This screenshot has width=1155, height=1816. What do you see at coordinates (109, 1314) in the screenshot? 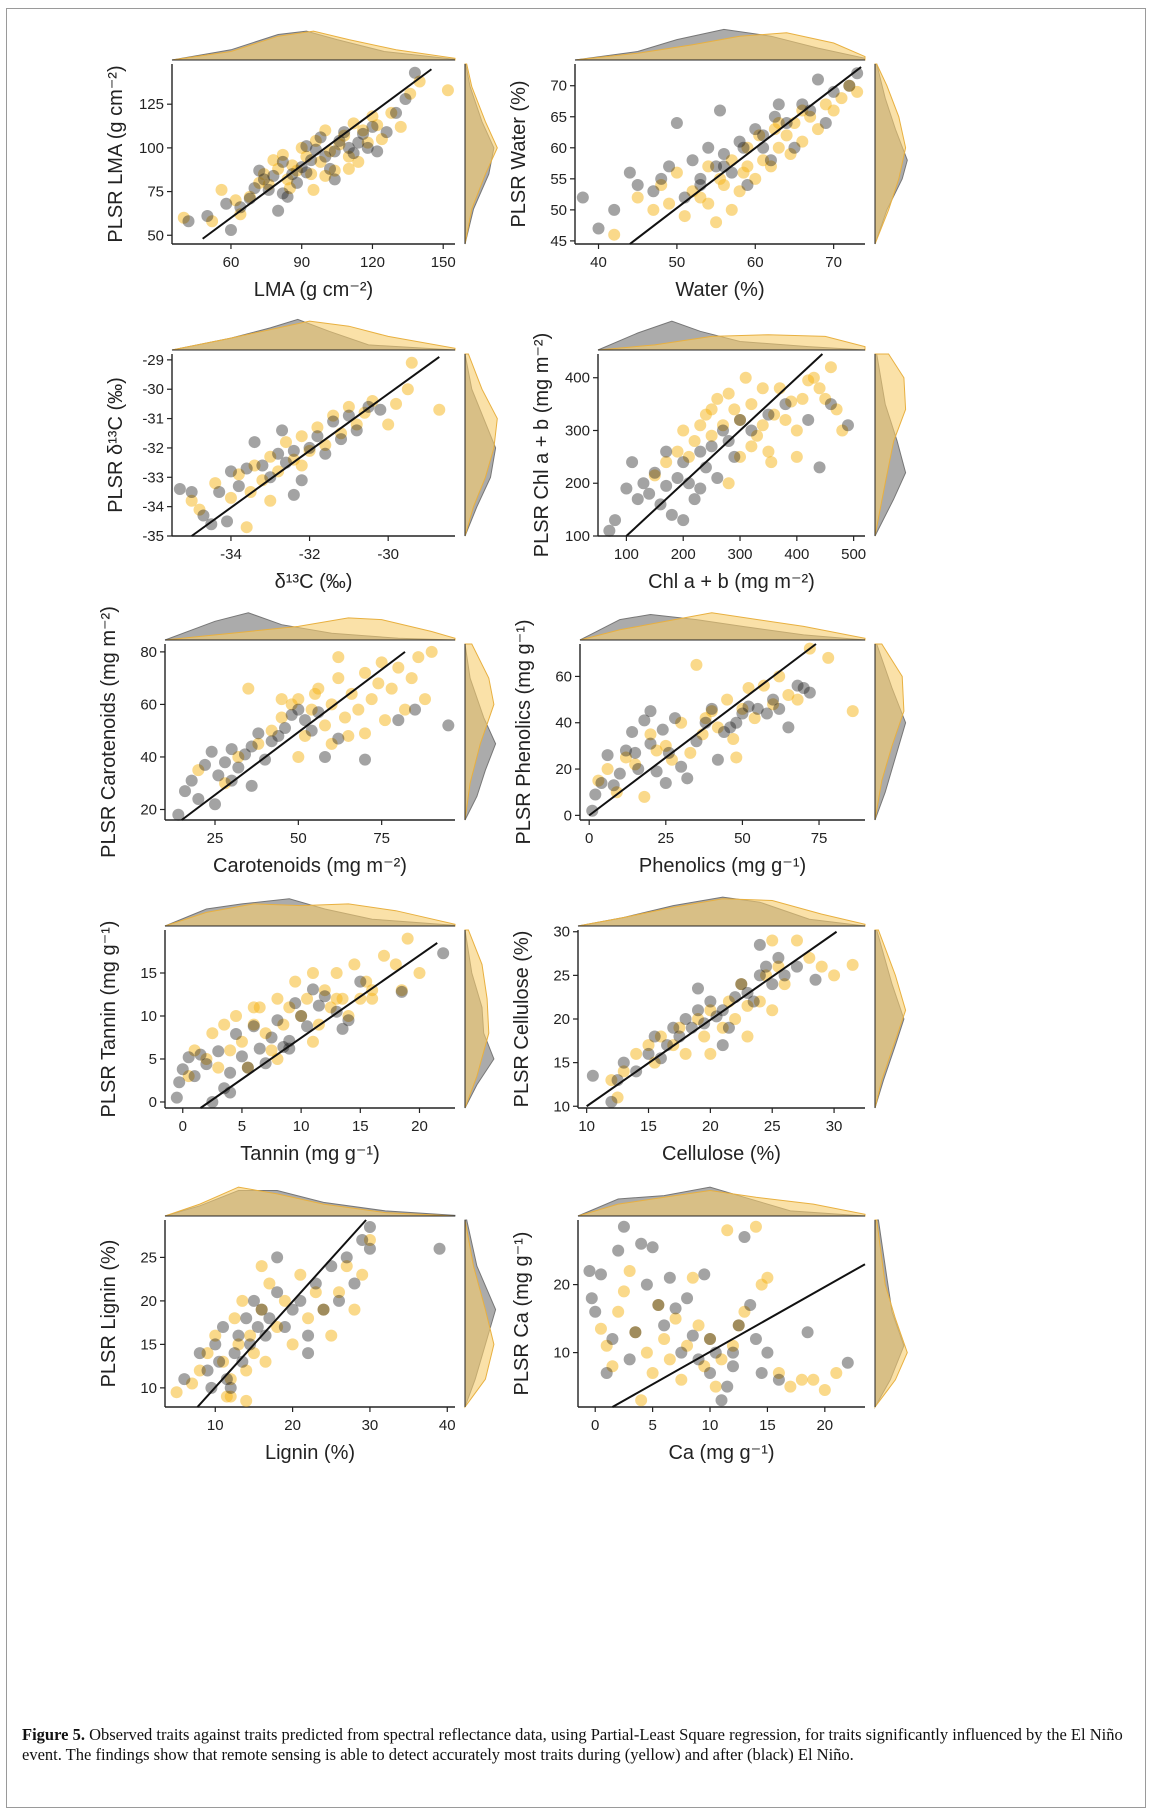
I see `y-axis-title: PLSR Lignin (%)` at bounding box center [109, 1314].